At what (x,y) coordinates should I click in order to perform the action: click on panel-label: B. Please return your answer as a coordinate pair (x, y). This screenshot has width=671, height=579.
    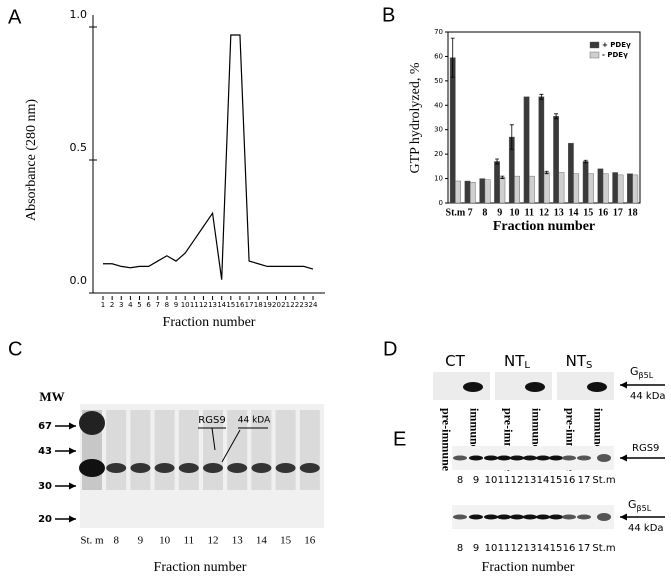
    Looking at the image, I should click on (388, 15).